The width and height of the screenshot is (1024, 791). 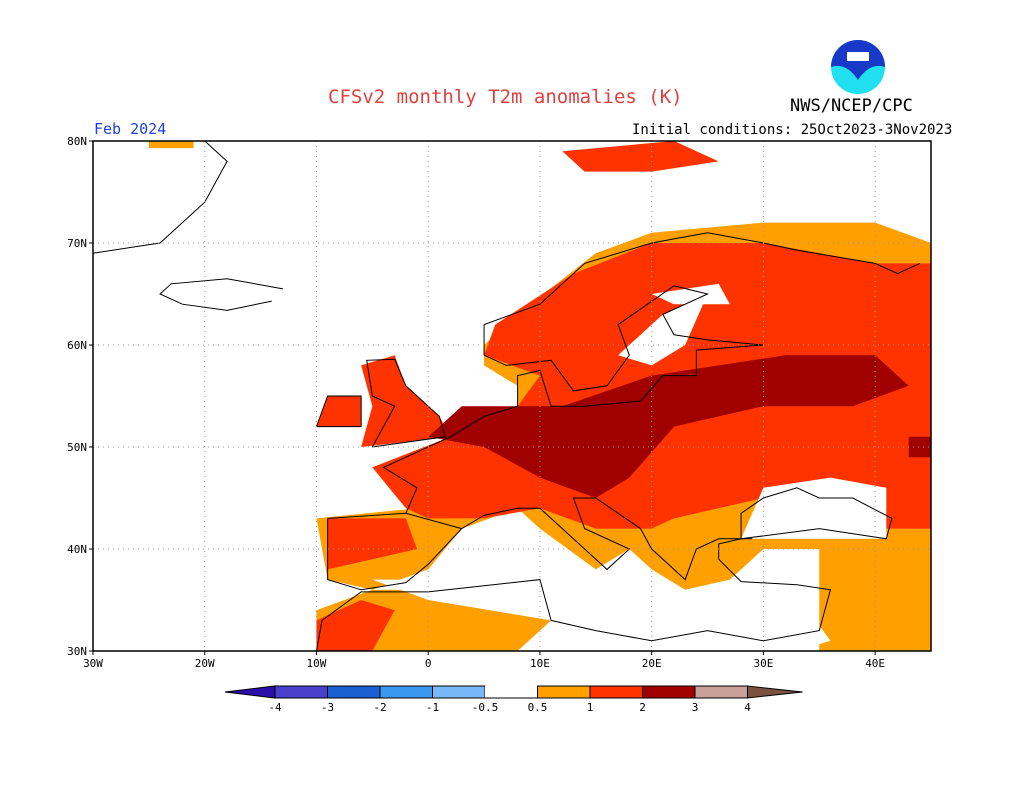 What do you see at coordinates (775, 692) in the screenshot?
I see `colorbar-arrow-high` at bounding box center [775, 692].